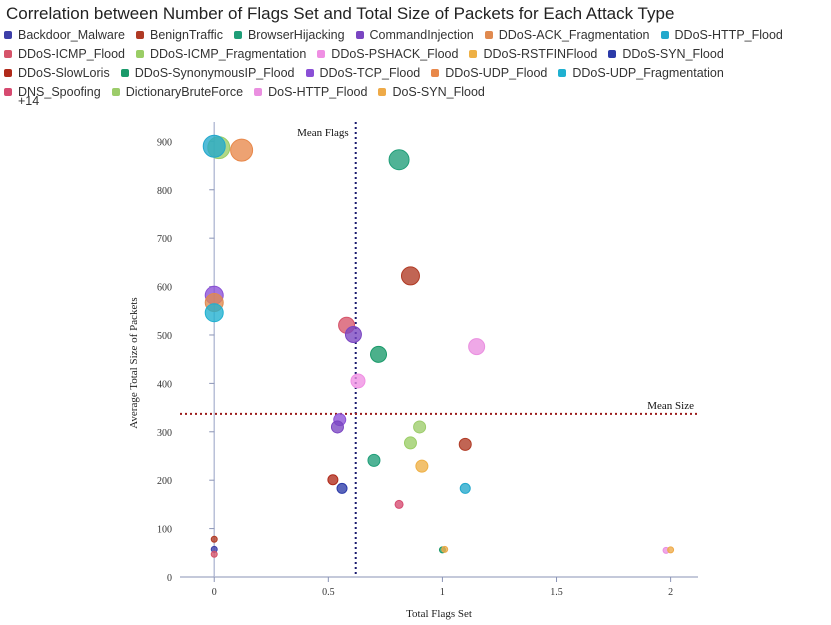  I want to click on legend-label: DictionaryBruteForce, so click(184, 92).